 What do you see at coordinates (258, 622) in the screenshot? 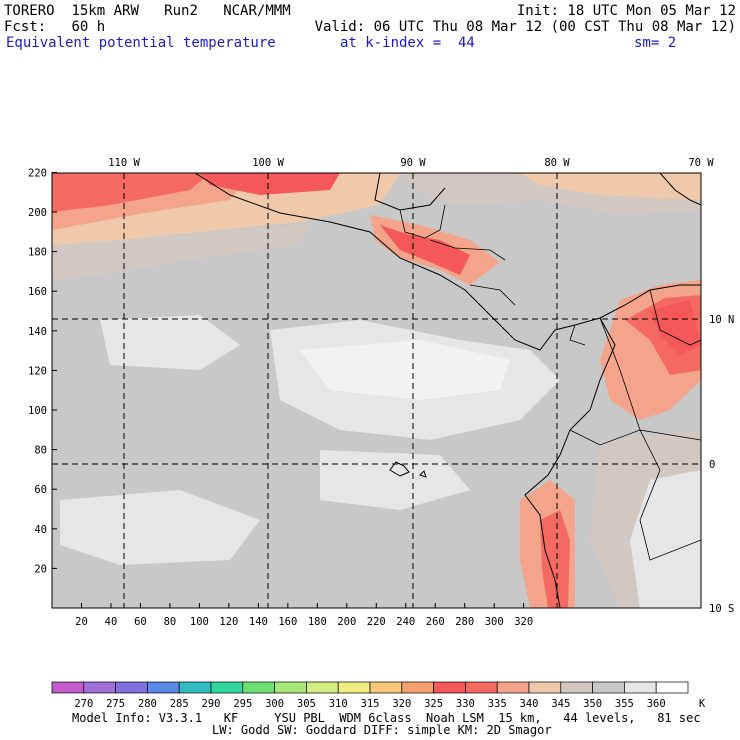
I see `x-tick-label: 140` at bounding box center [258, 622].